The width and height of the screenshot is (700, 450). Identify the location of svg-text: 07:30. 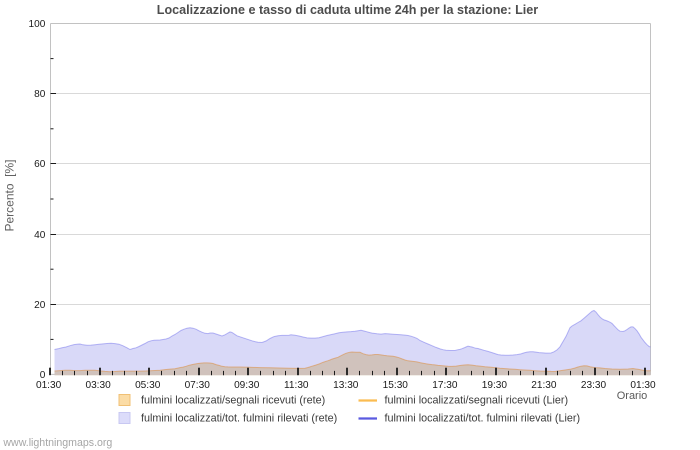
(198, 385).